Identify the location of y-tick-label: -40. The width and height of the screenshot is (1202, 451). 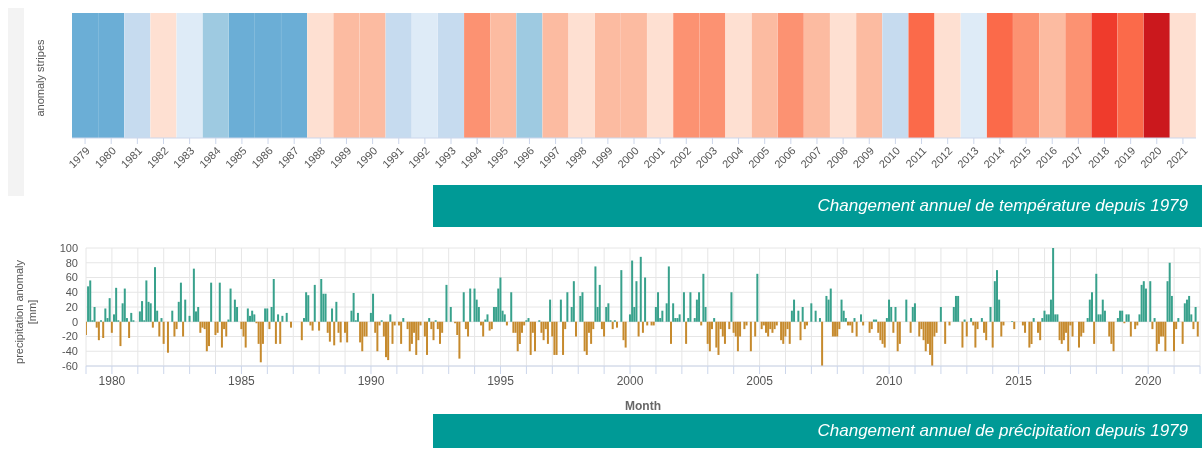
(70, 351).